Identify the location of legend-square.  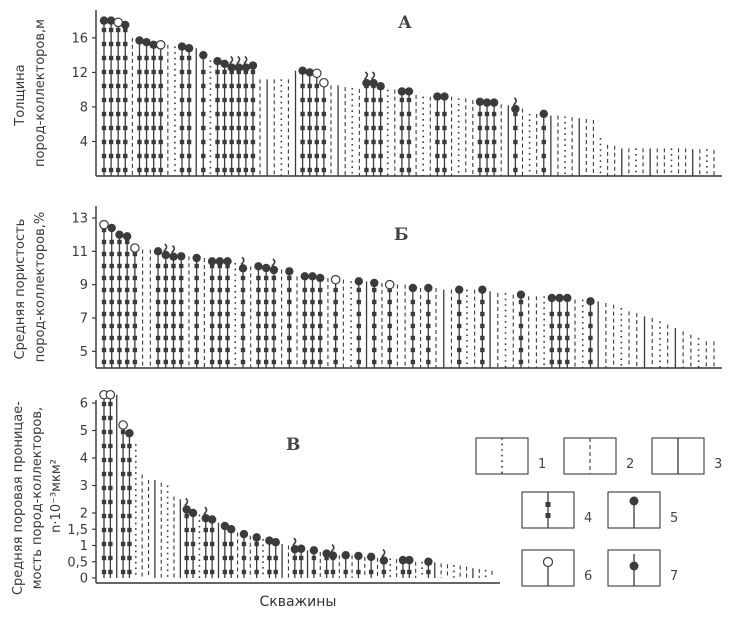
(548, 504).